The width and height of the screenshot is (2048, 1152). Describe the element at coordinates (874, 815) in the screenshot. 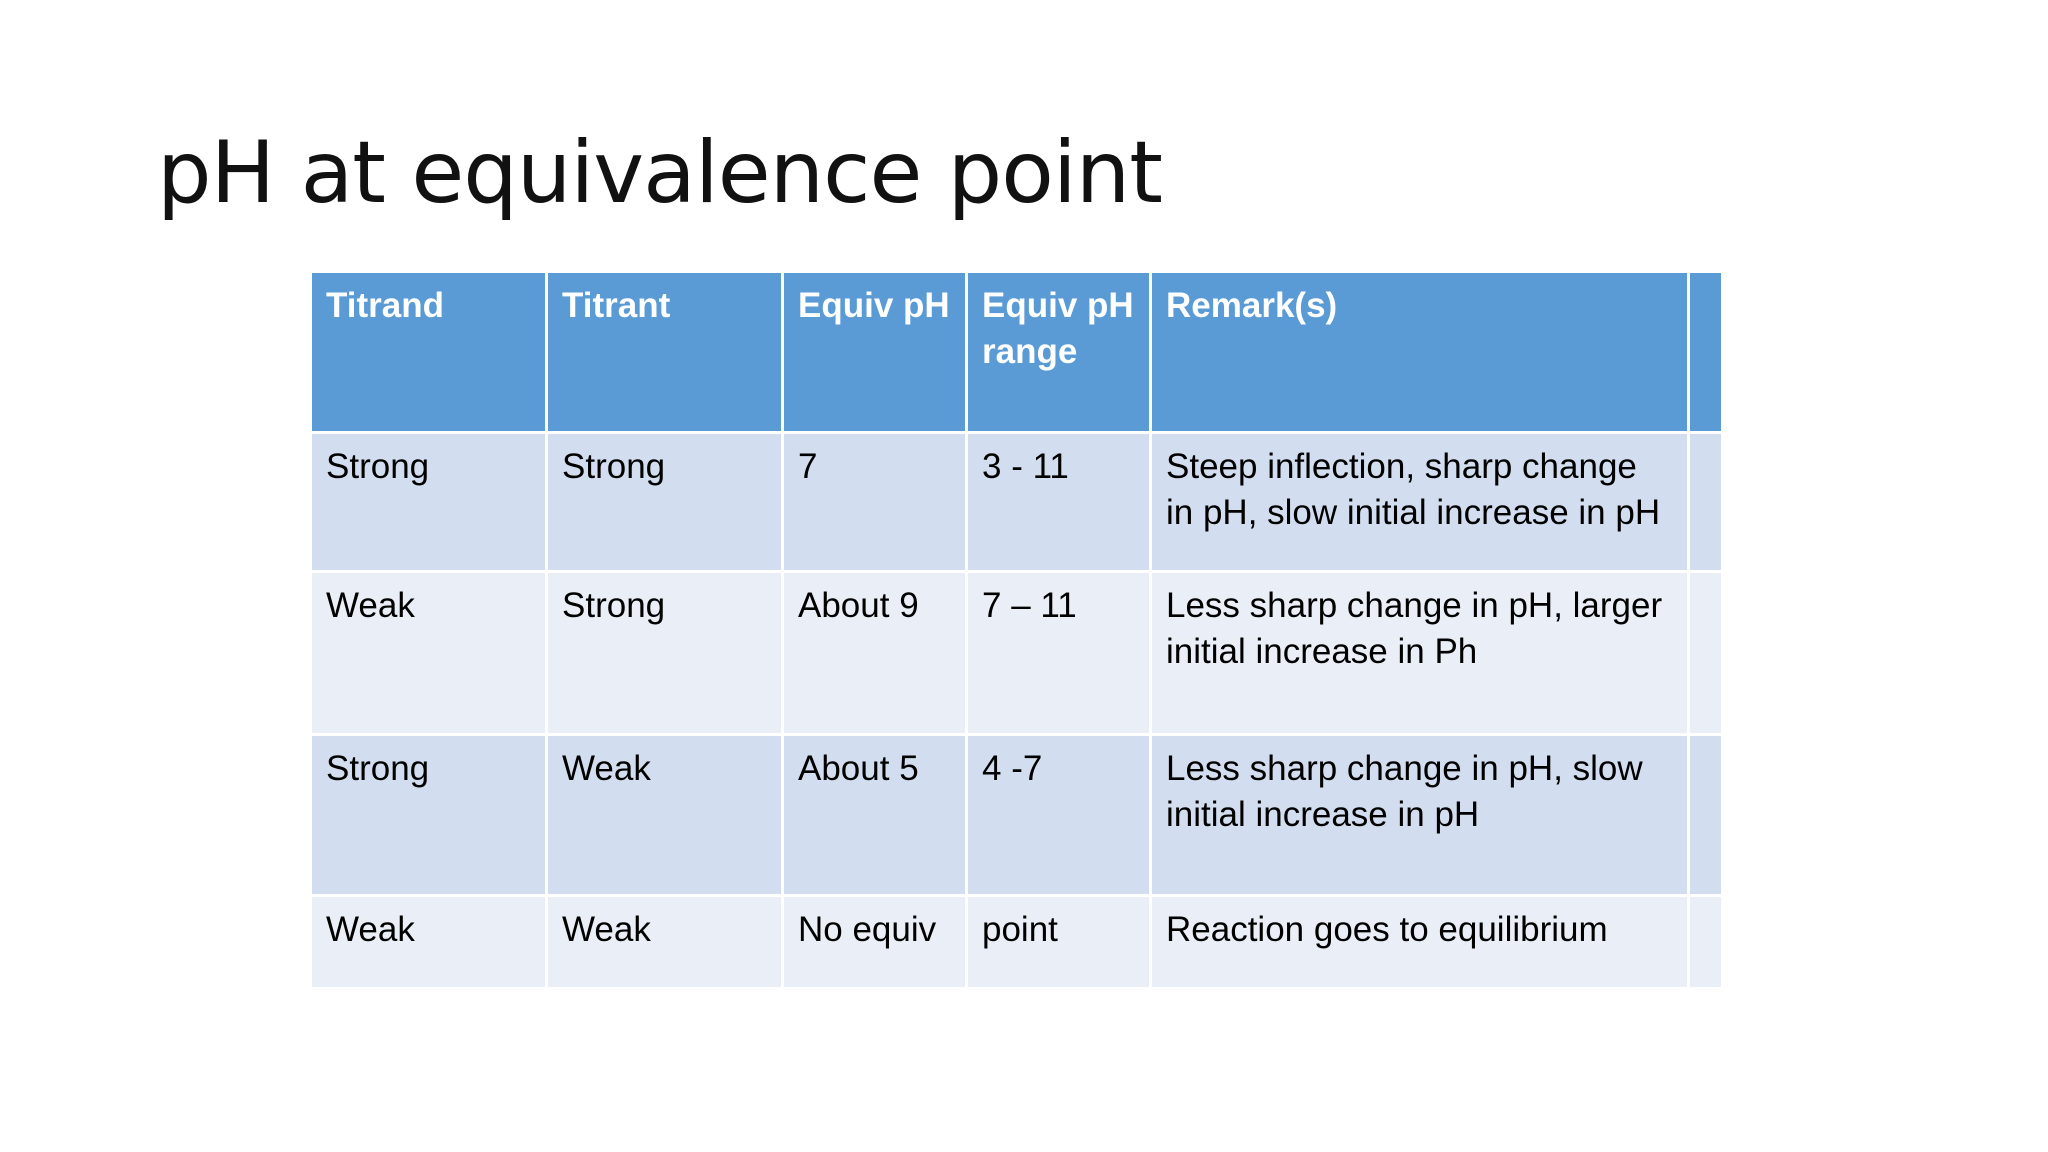

I see `cell-equiv-ph: About 5` at that location.